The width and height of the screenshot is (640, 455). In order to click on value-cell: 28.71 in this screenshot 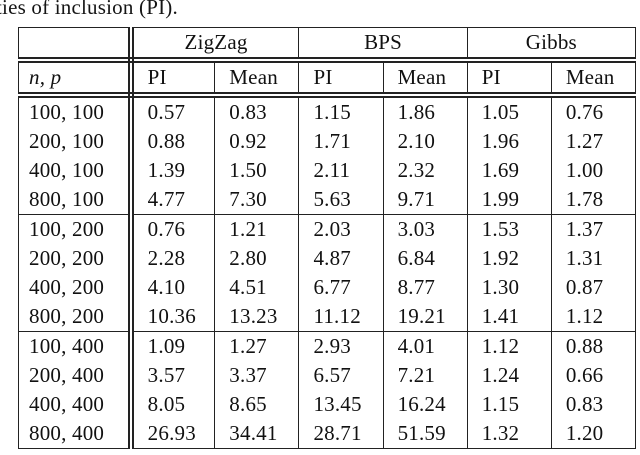, I will do `click(341, 434)`.